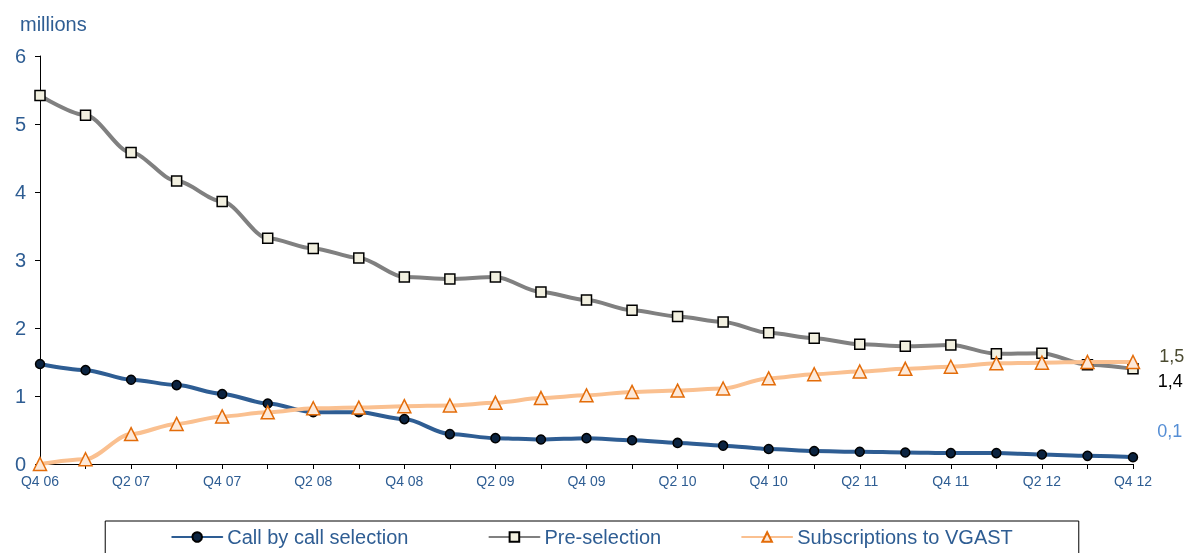 This screenshot has height=553, width=1184. I want to click on x-tick-label: Q4 07, so click(222, 481).